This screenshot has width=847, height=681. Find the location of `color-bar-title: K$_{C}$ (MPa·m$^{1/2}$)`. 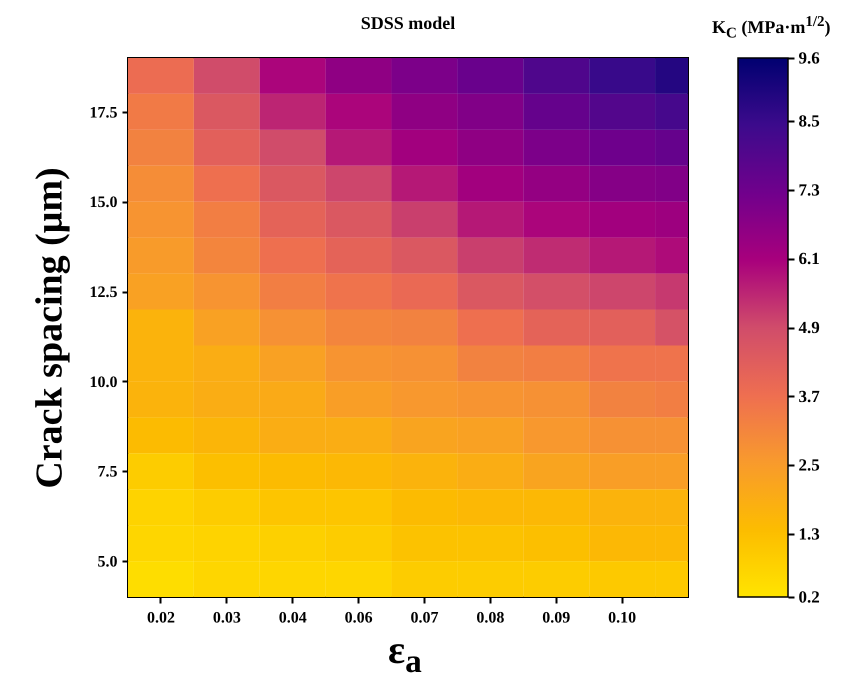

color-bar-title: K$_{C}$ (MPa·m$^{1/2}$) is located at coordinates (771, 28).